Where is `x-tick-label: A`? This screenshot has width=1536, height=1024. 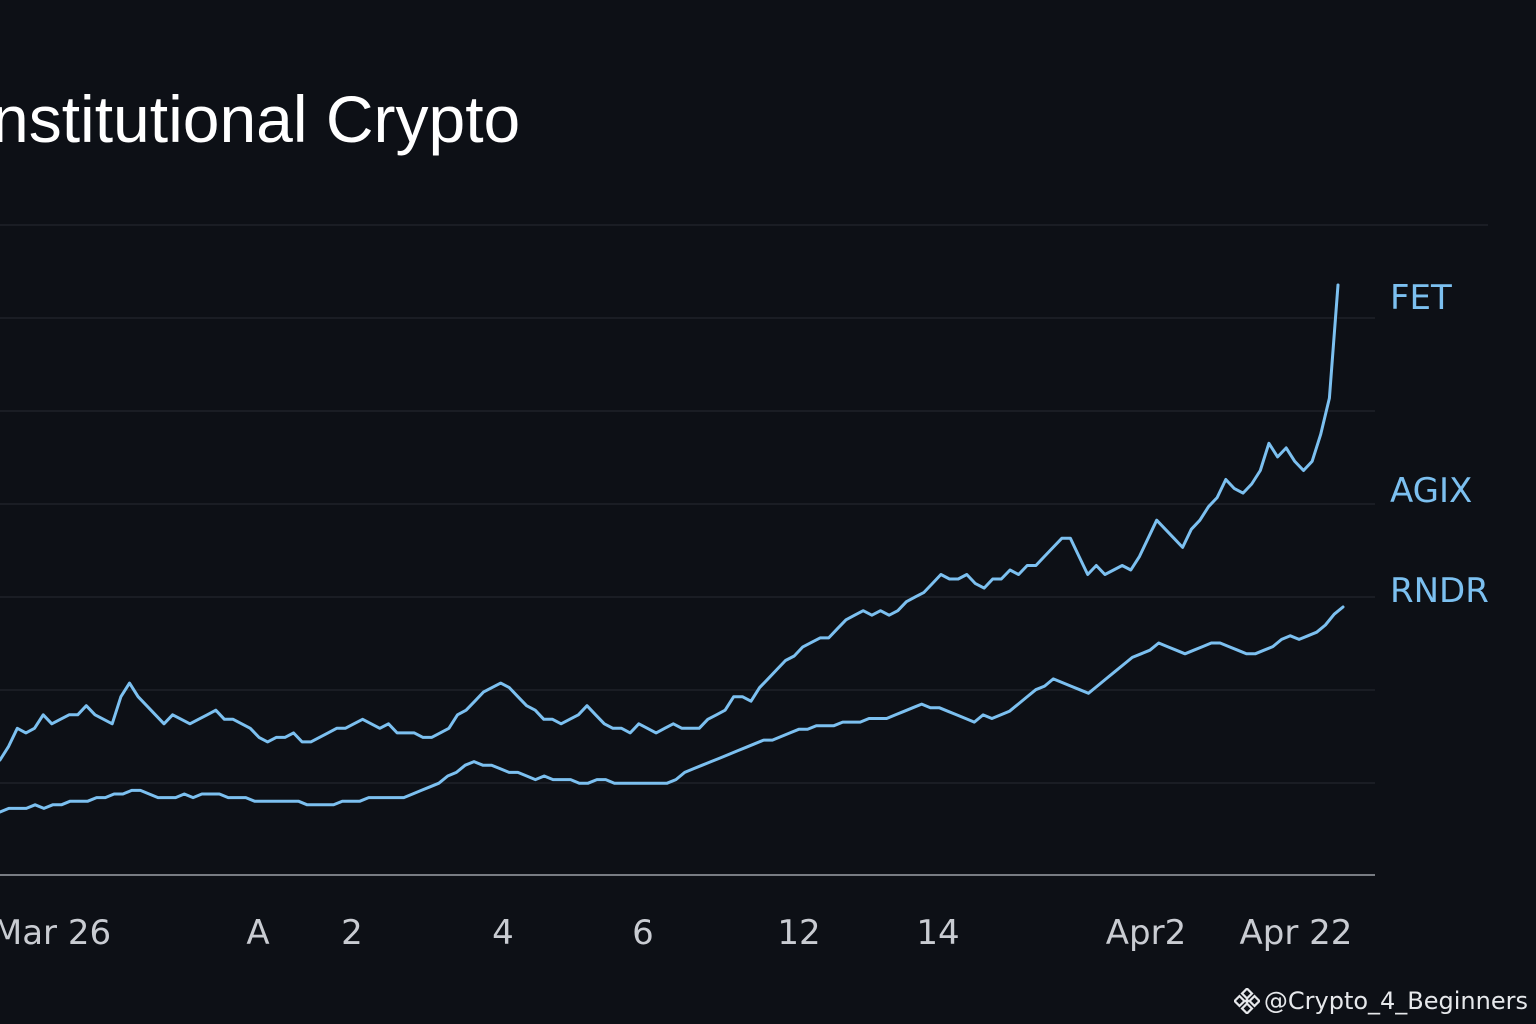 x-tick-label: A is located at coordinates (257, 933).